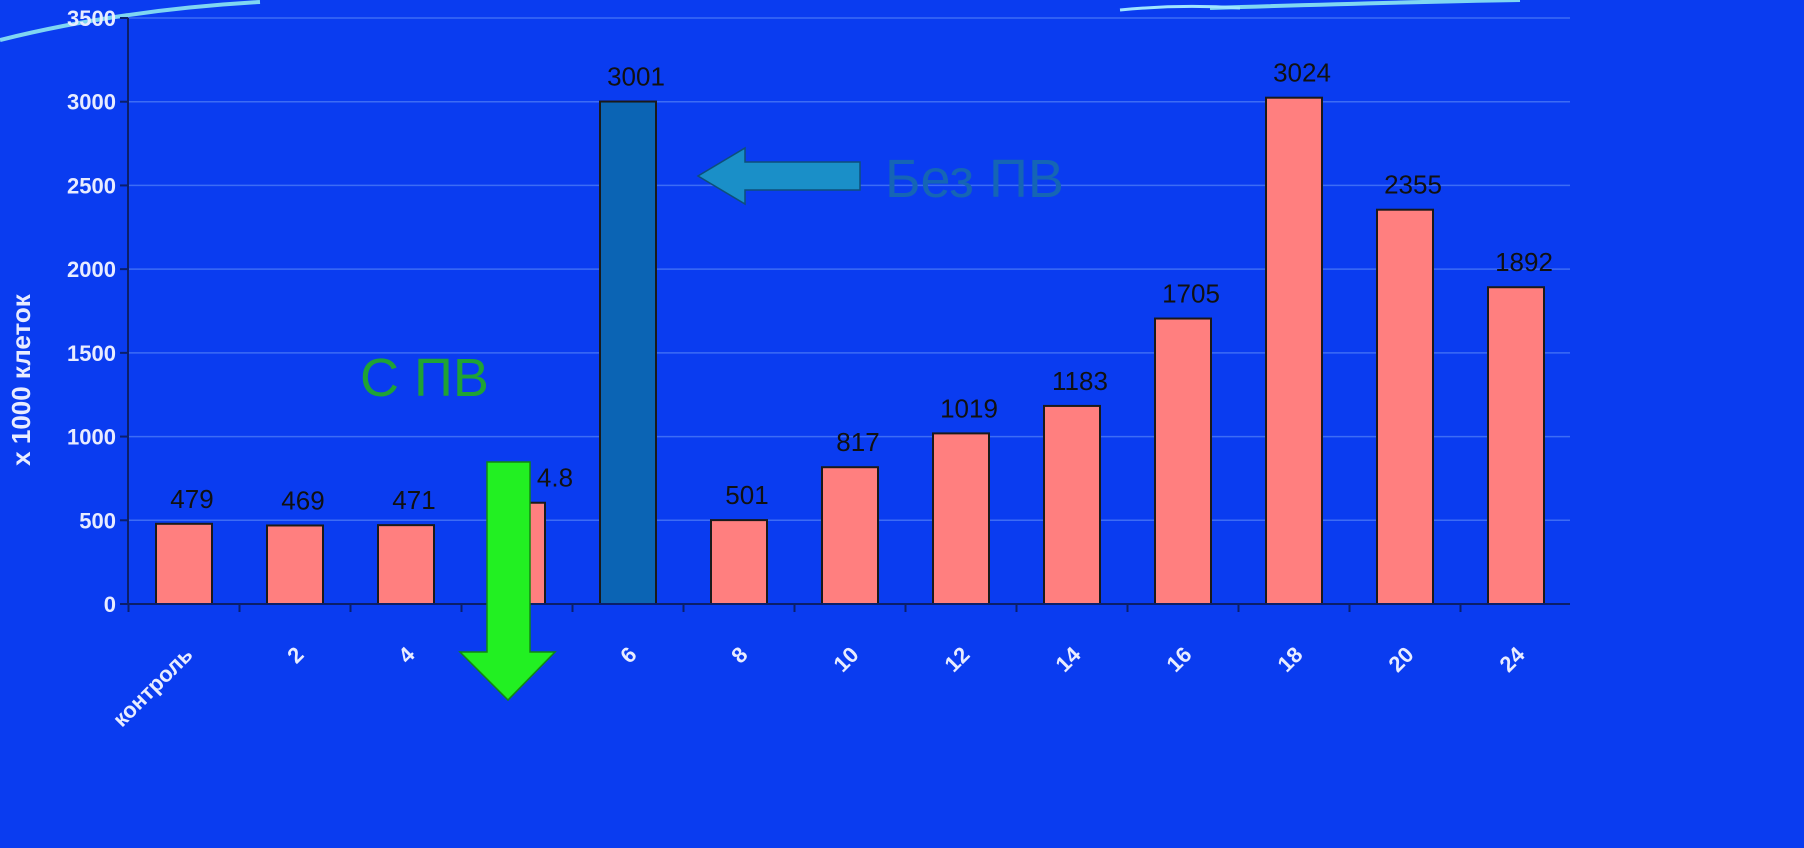 This screenshot has width=1804, height=848. What do you see at coordinates (1069, 659) in the screenshot?
I see `x-tick-label-8: 14` at bounding box center [1069, 659].